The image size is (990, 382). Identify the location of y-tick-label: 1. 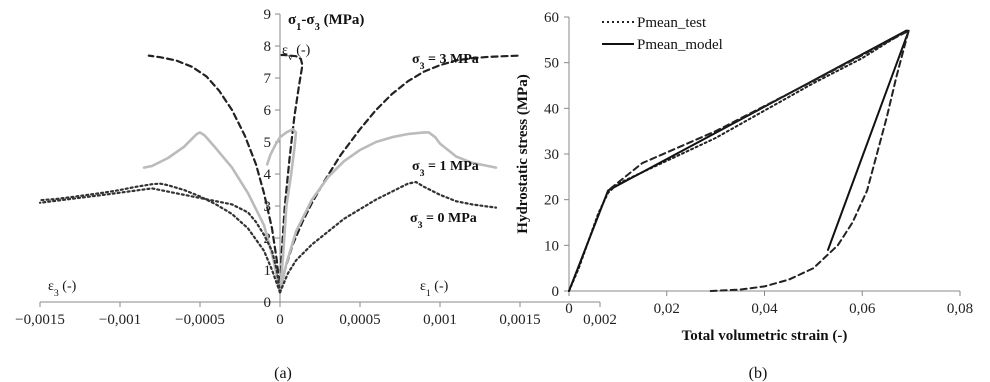
(268, 271).